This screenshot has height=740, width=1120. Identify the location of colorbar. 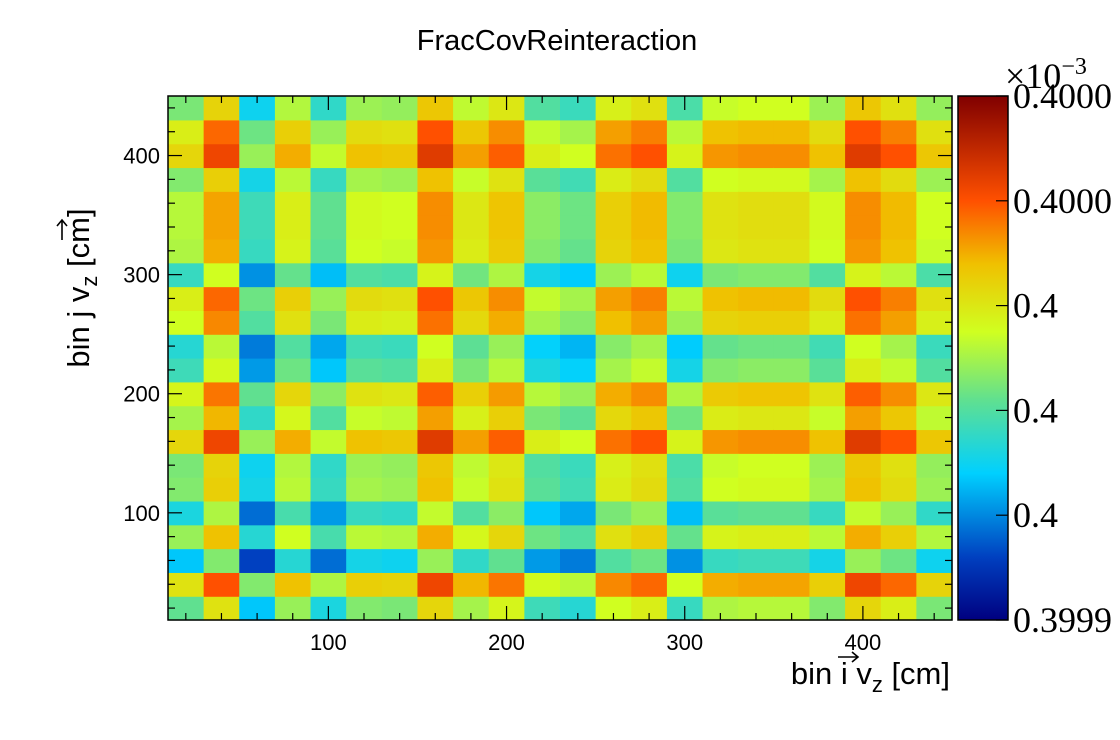
(983, 358).